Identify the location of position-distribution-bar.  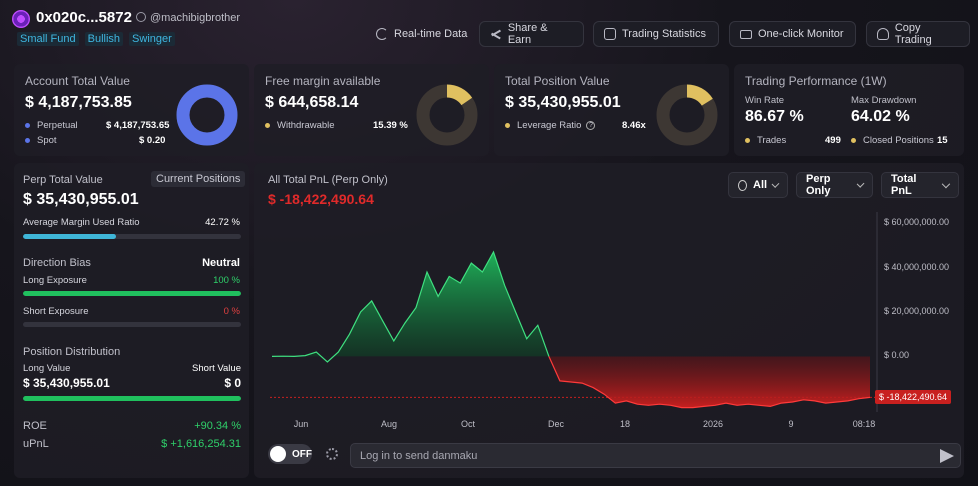
(132, 398).